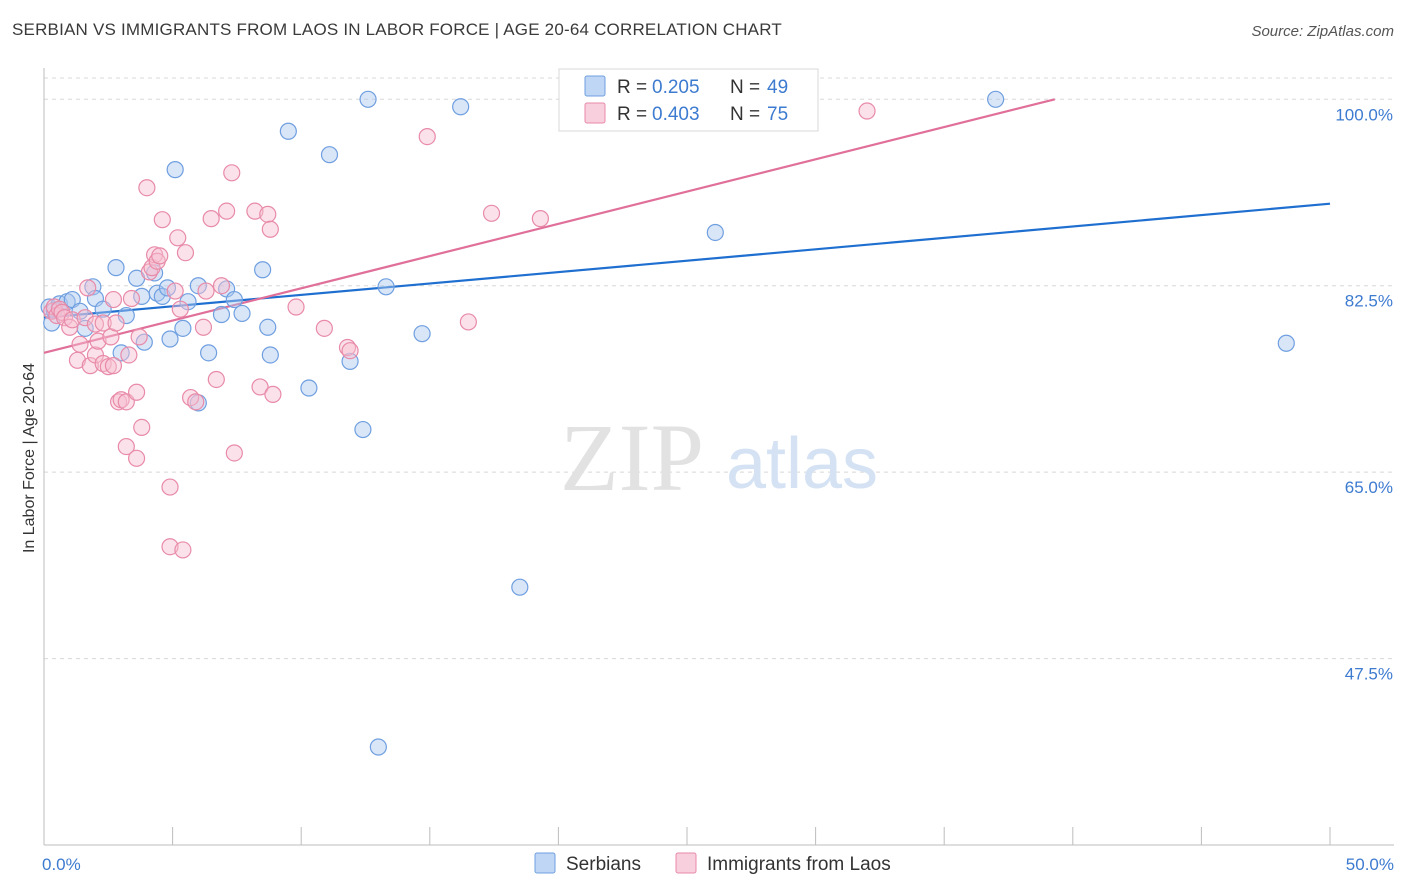 The image size is (1406, 892). I want to click on y-tick-label: 47.5%, so click(1369, 674).